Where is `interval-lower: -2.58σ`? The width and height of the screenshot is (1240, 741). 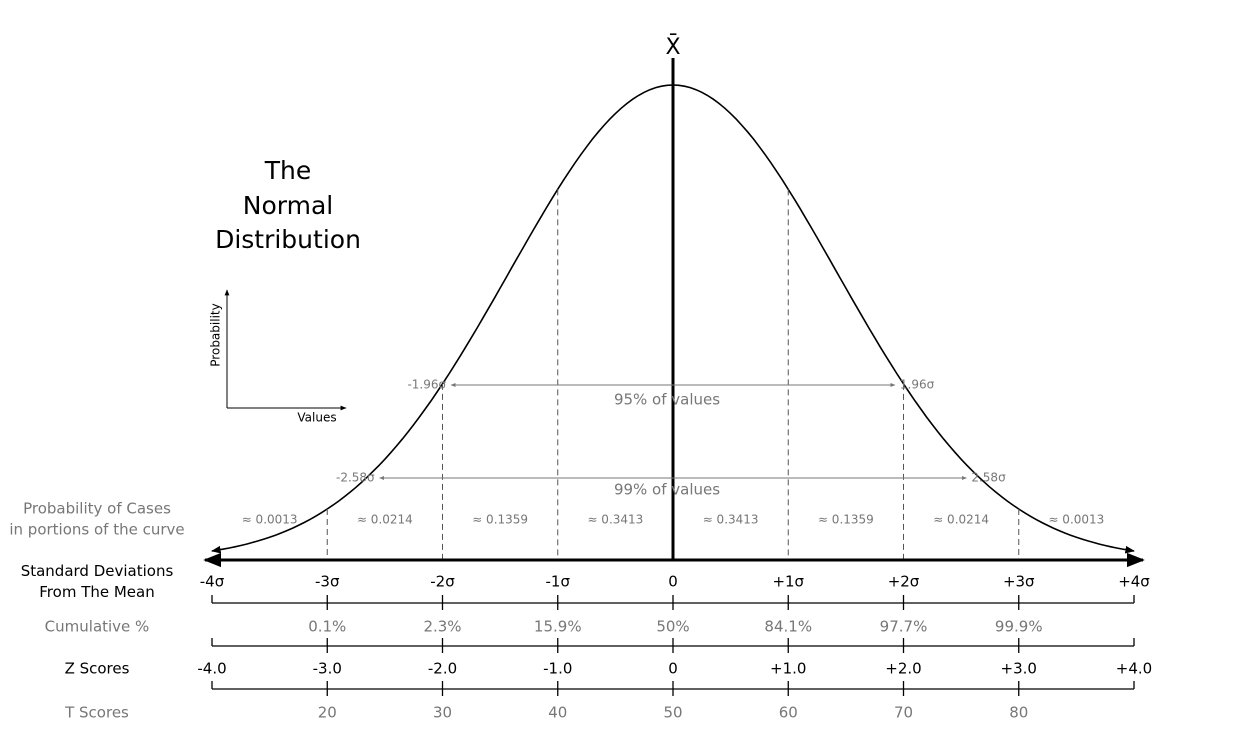 interval-lower: -2.58σ is located at coordinates (355, 478).